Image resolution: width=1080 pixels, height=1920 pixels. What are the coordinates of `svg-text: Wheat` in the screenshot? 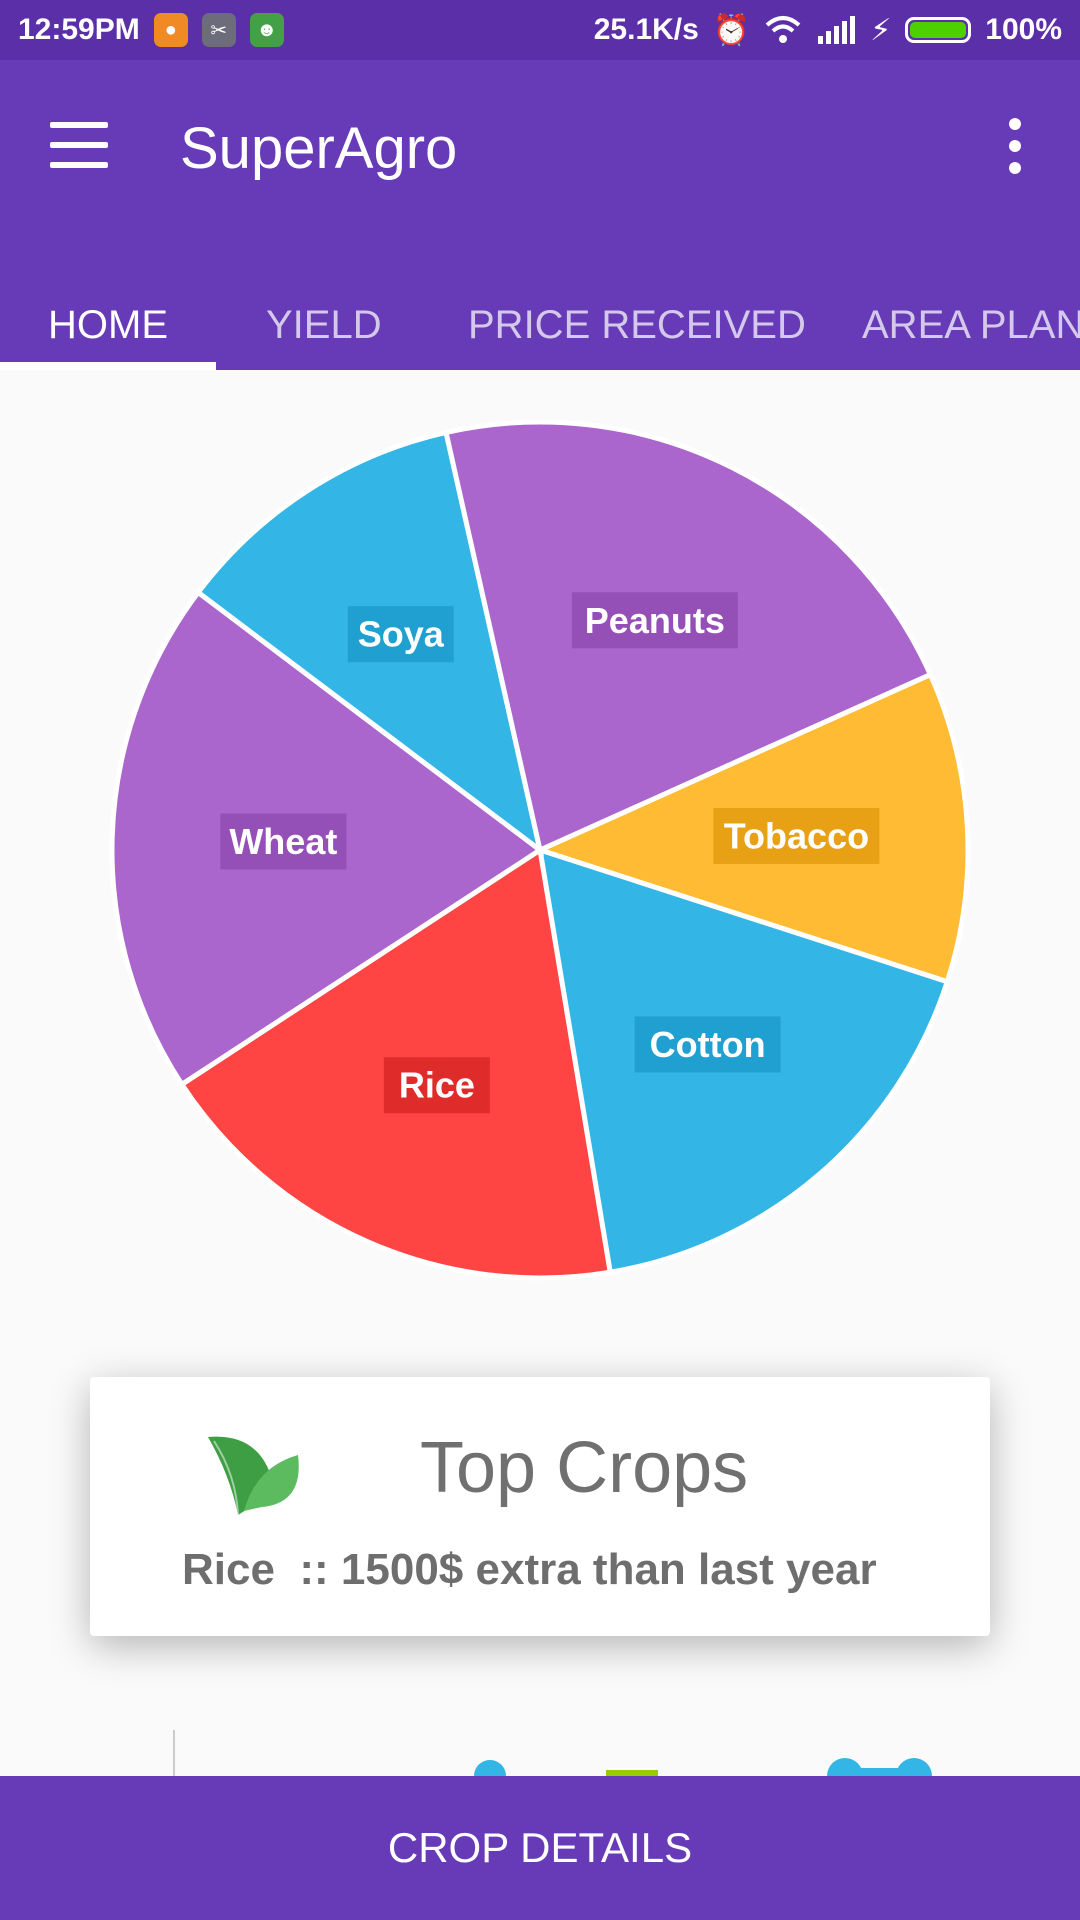 It's located at (283, 841).